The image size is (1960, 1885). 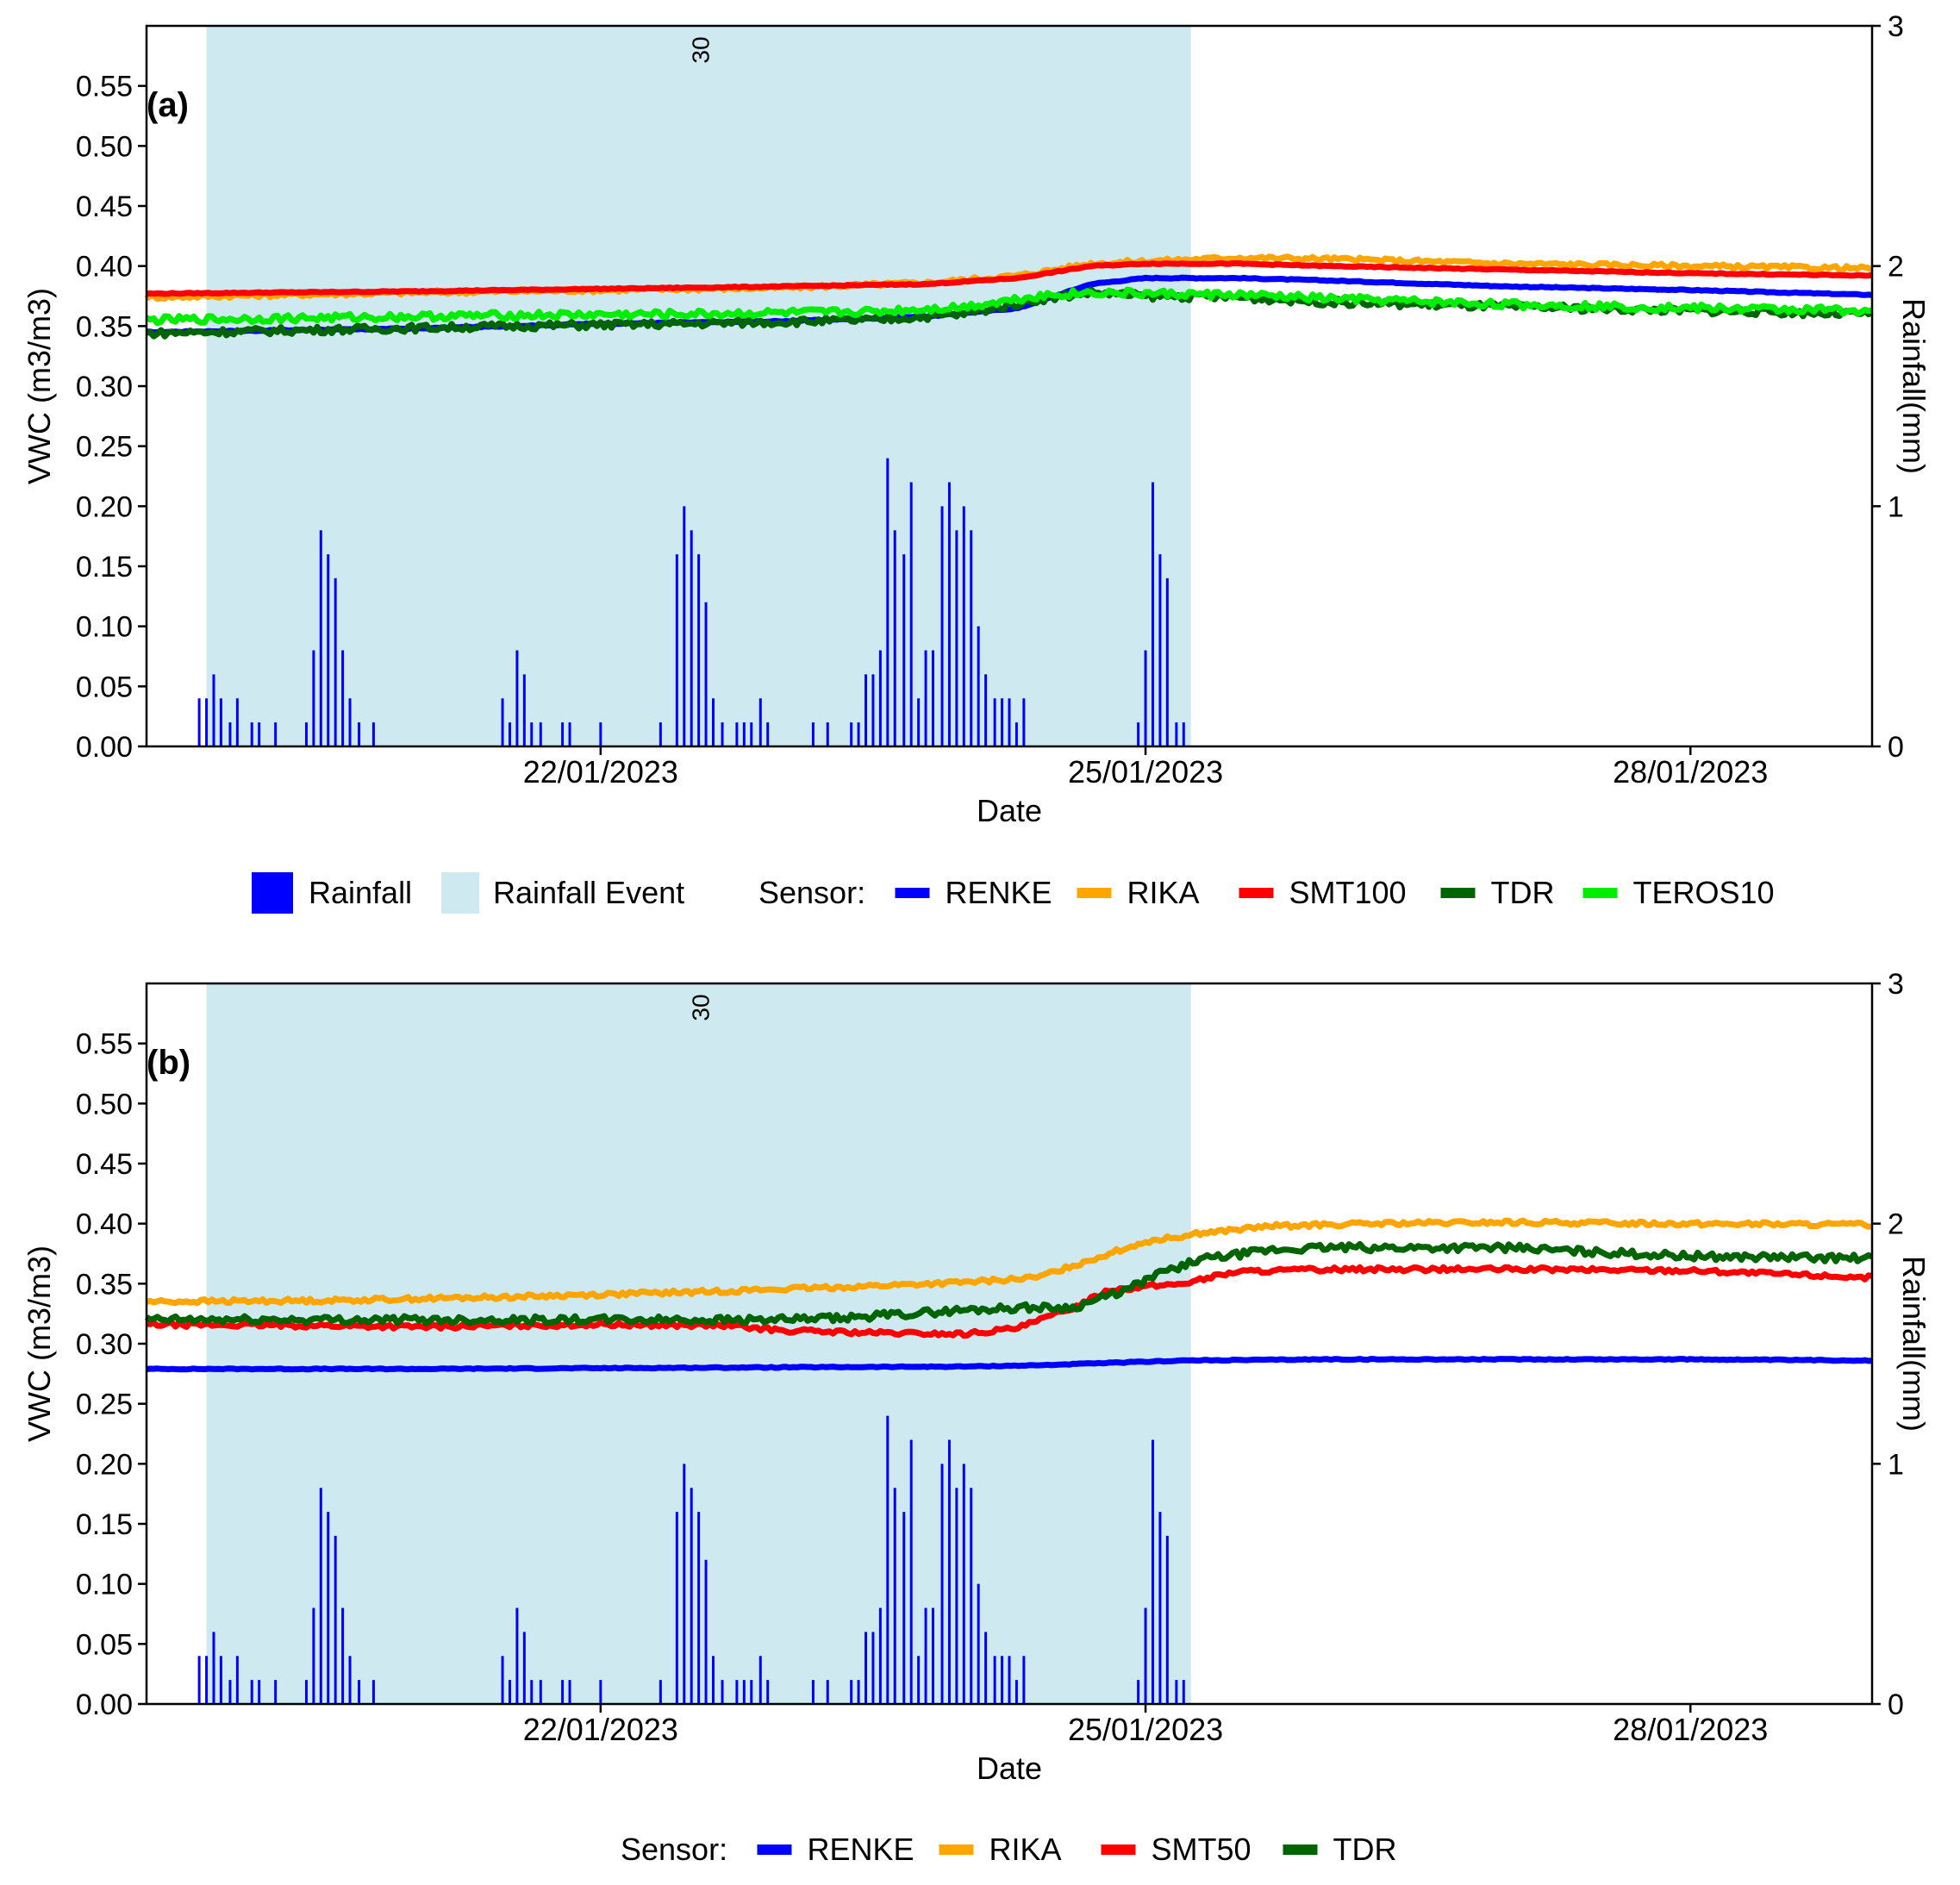 What do you see at coordinates (1009, 306) in the screenshot?
I see `series-line-teros10` at bounding box center [1009, 306].